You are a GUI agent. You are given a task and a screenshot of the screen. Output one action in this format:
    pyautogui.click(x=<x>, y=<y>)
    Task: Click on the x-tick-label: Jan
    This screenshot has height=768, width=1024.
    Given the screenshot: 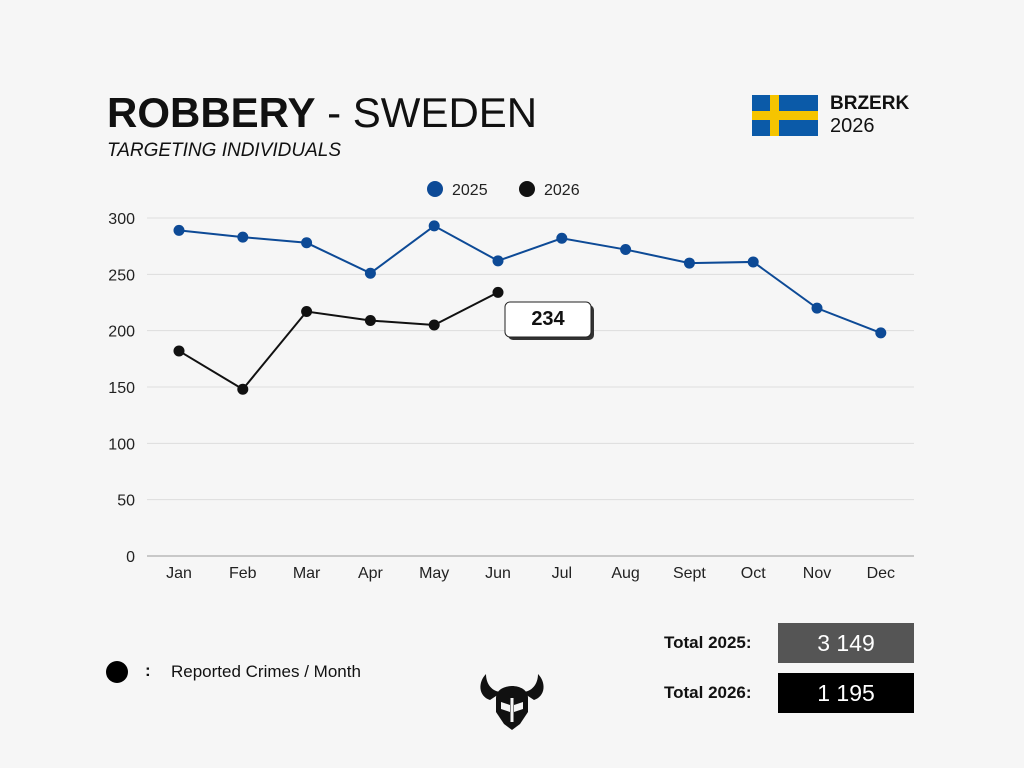 What is the action you would take?
    pyautogui.click(x=179, y=573)
    